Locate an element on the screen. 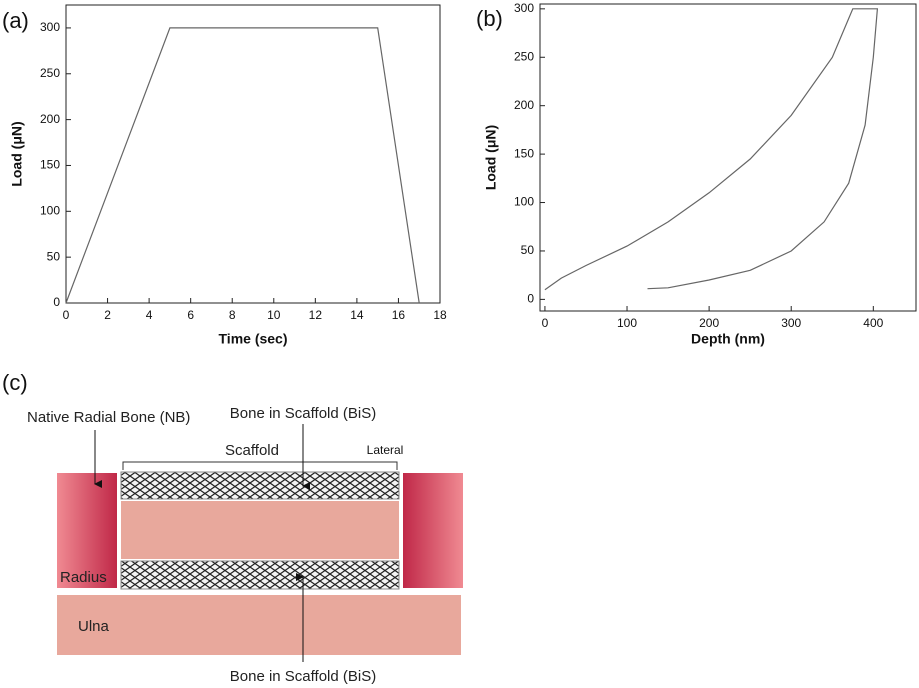 The height and width of the screenshot is (688, 919). x-tick-label: 8 is located at coordinates (232, 315).